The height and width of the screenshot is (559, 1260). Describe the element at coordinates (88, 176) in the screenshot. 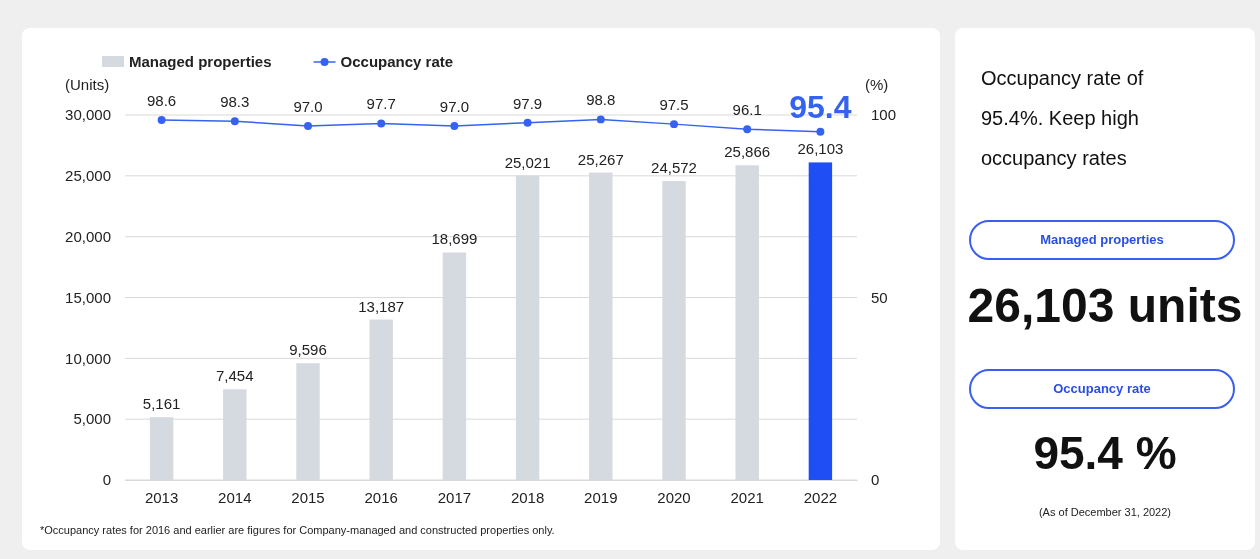

I see `y-tick-label: 25,000` at that location.